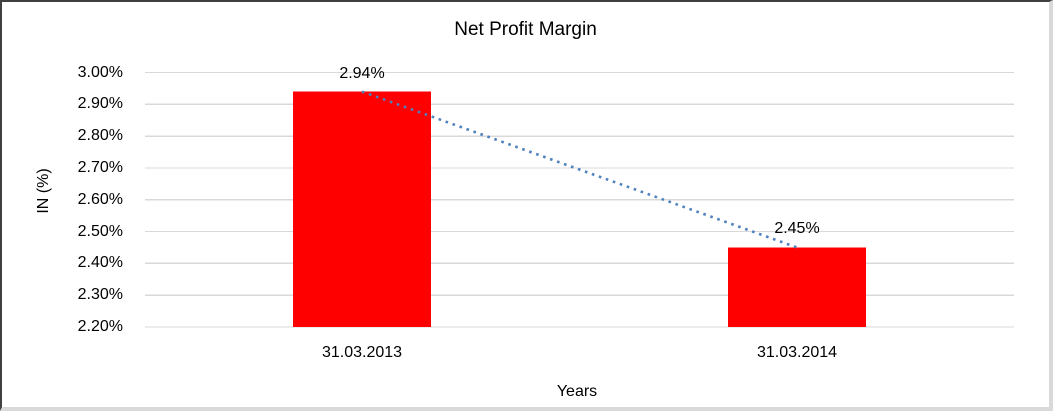  Describe the element at coordinates (797, 229) in the screenshot. I see `bar-value-label: 2.45%` at that location.